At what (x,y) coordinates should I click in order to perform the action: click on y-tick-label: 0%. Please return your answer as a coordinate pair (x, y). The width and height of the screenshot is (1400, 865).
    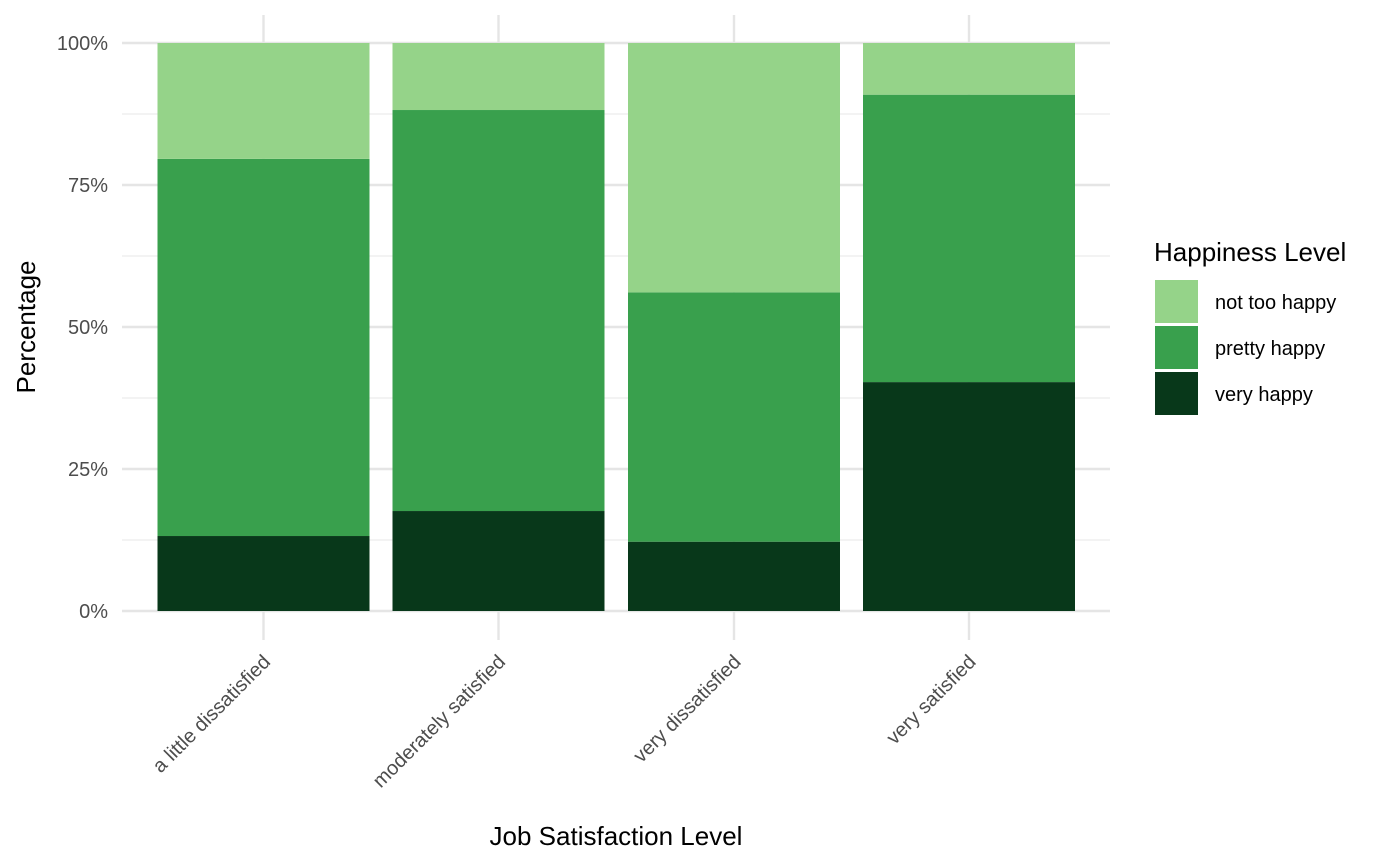
    Looking at the image, I should click on (93, 612).